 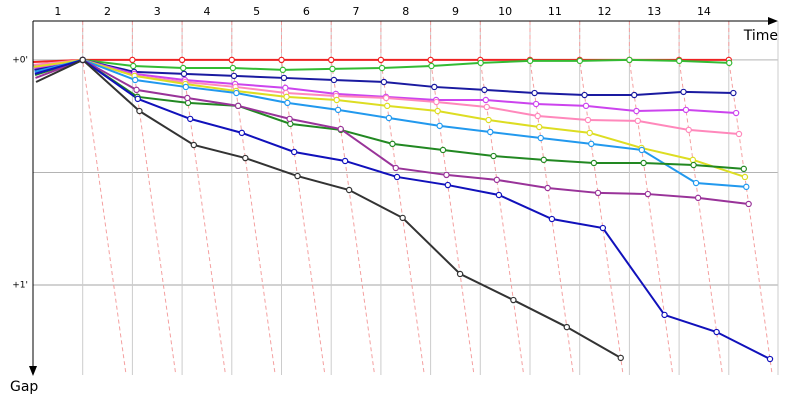 What do you see at coordinates (57, 11) in the screenshot?
I see `x-tick-label: 1` at bounding box center [57, 11].